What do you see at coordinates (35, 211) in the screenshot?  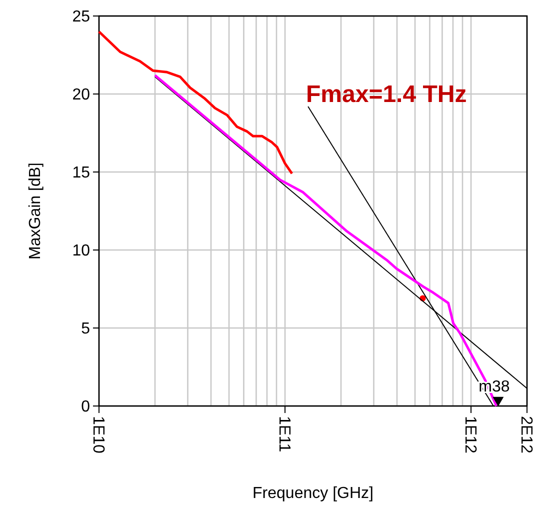 I see `y-axis-title: MaxGain [dB]` at bounding box center [35, 211].